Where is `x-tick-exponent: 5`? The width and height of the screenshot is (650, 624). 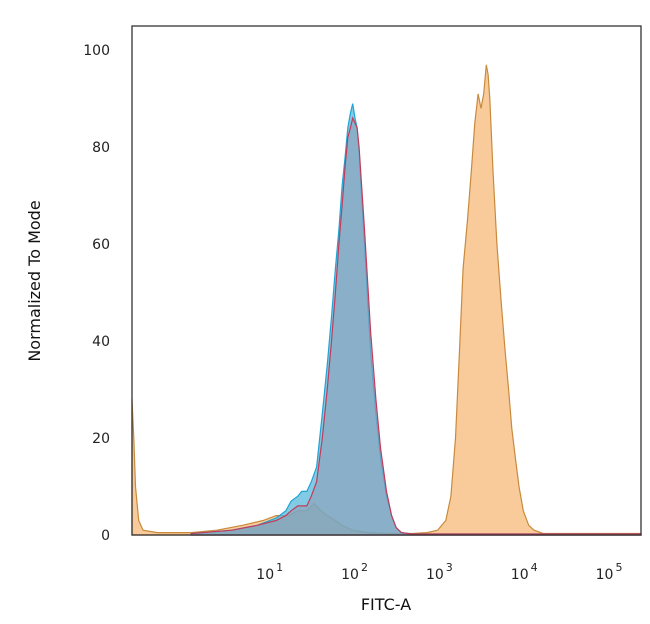 x-tick-exponent: 5 is located at coordinates (618, 567).